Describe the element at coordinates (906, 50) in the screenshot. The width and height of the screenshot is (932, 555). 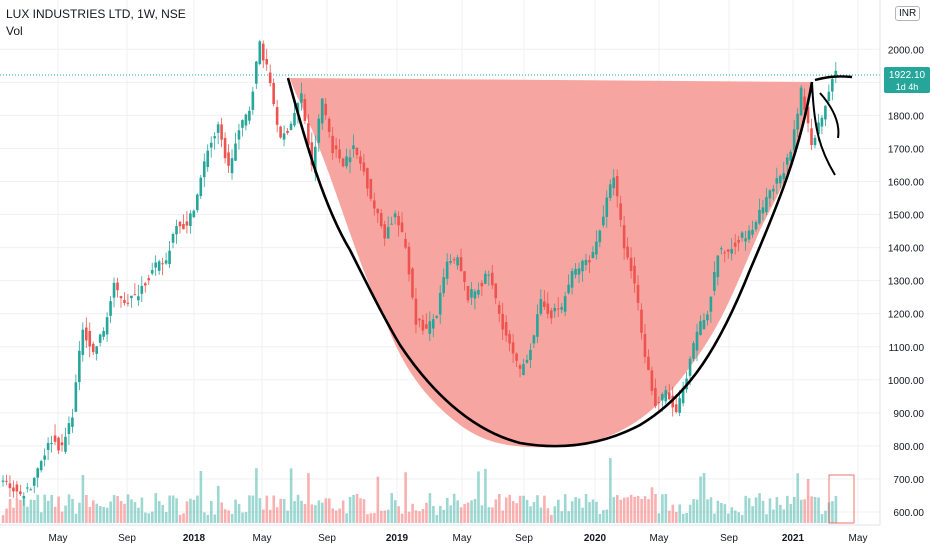
I see `y-tick-label: 2000.00` at that location.